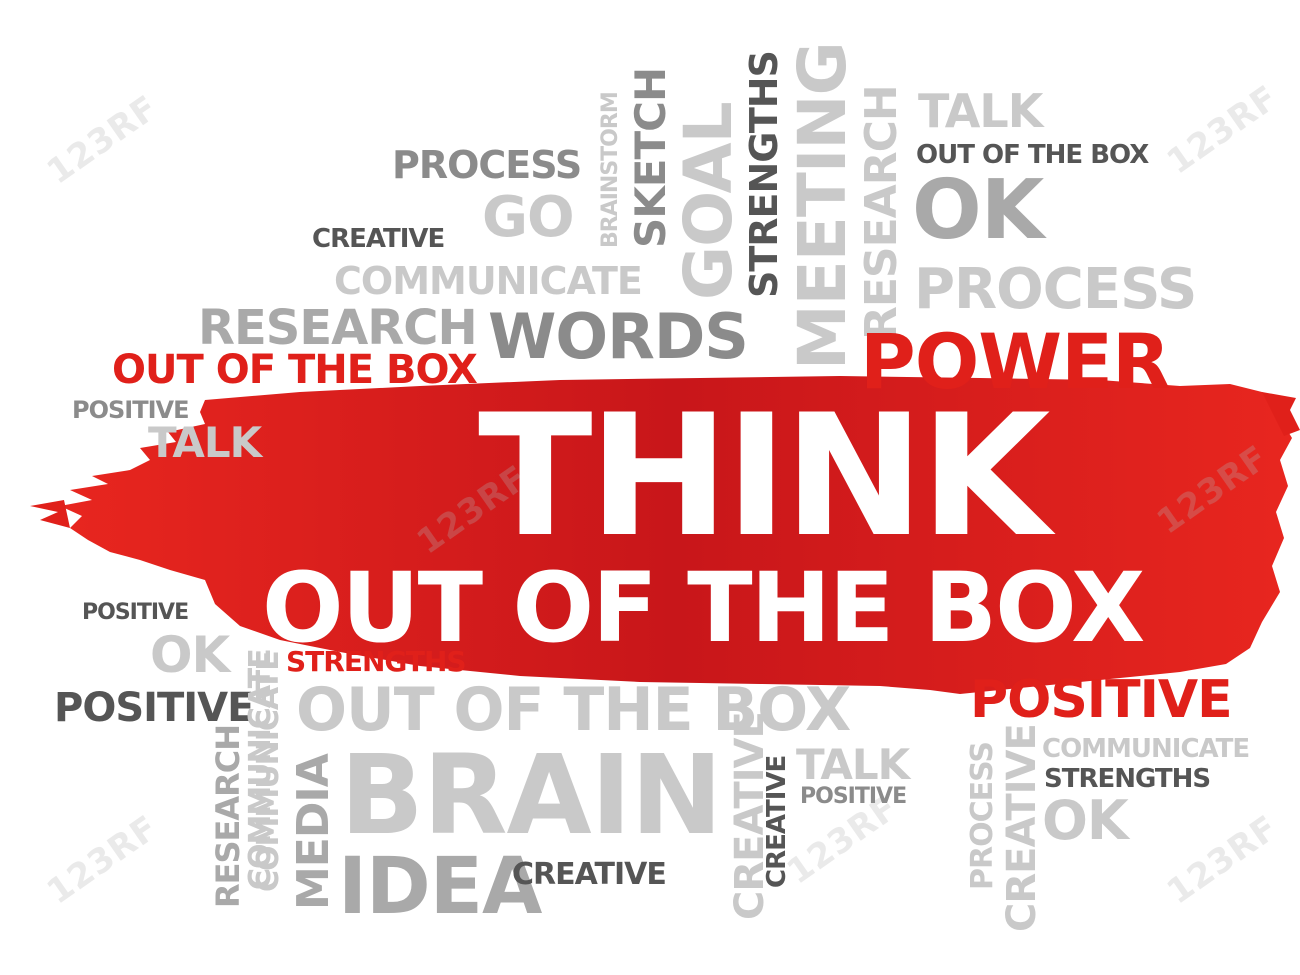 The height and width of the screenshot is (975, 1300). Describe the element at coordinates (531, 795) in the screenshot. I see `word-brain: BRAIN` at that location.